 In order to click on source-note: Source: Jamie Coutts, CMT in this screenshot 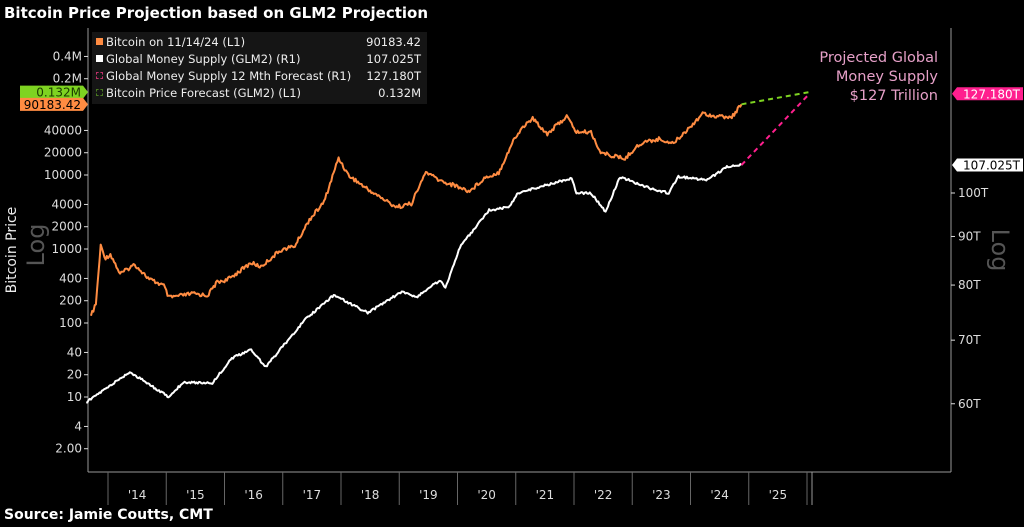, I will do `click(108, 515)`.